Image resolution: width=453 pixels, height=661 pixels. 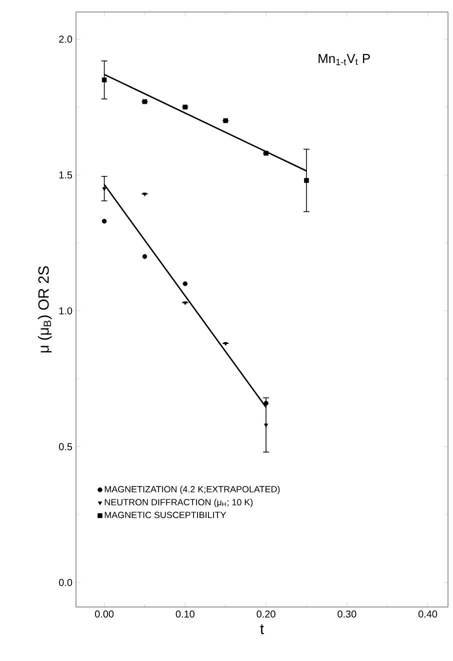 I want to click on x-tick-label: 0.40, so click(x=428, y=614).